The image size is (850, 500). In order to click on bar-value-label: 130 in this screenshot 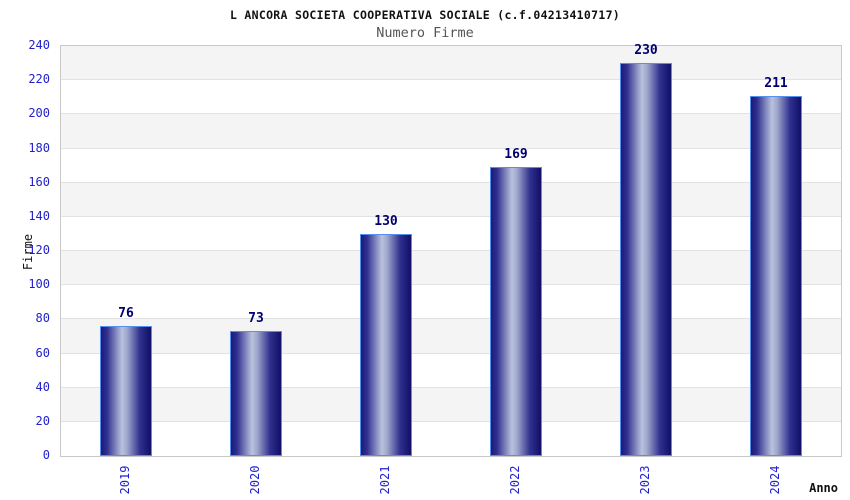, I will do `click(386, 221)`.